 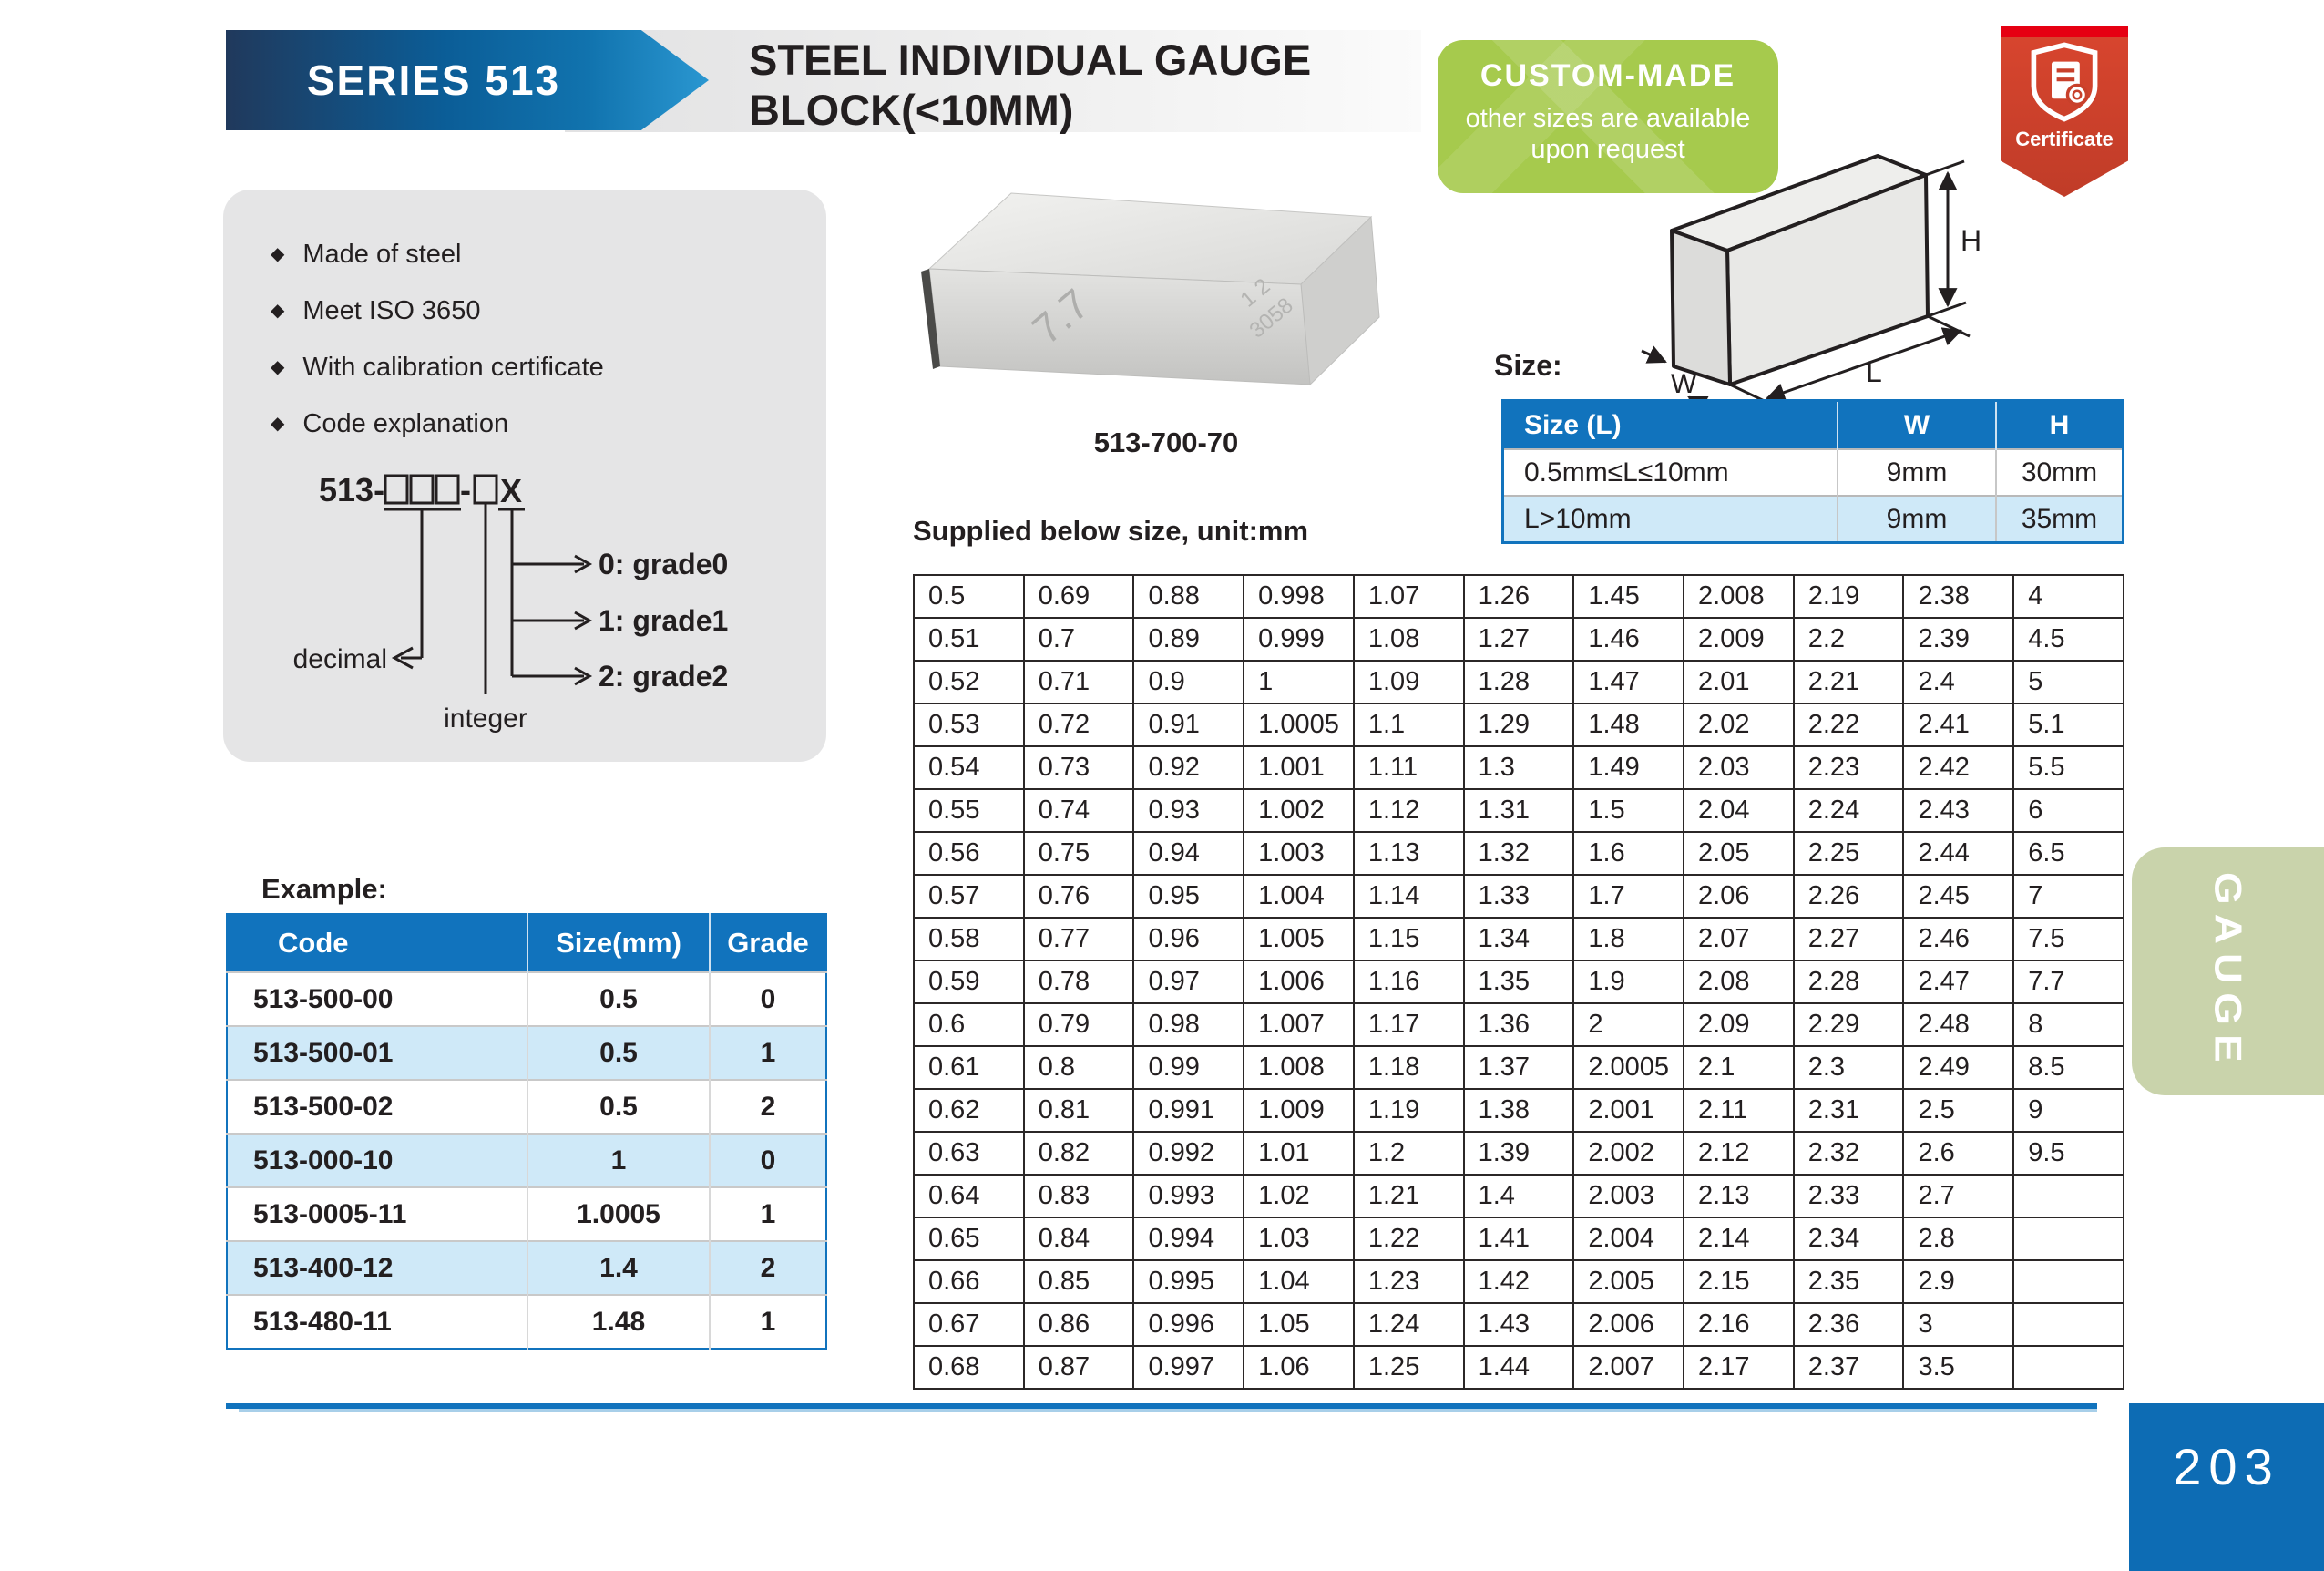 What do you see at coordinates (663, 620) in the screenshot?
I see `grade1-label: 1: grade1` at bounding box center [663, 620].